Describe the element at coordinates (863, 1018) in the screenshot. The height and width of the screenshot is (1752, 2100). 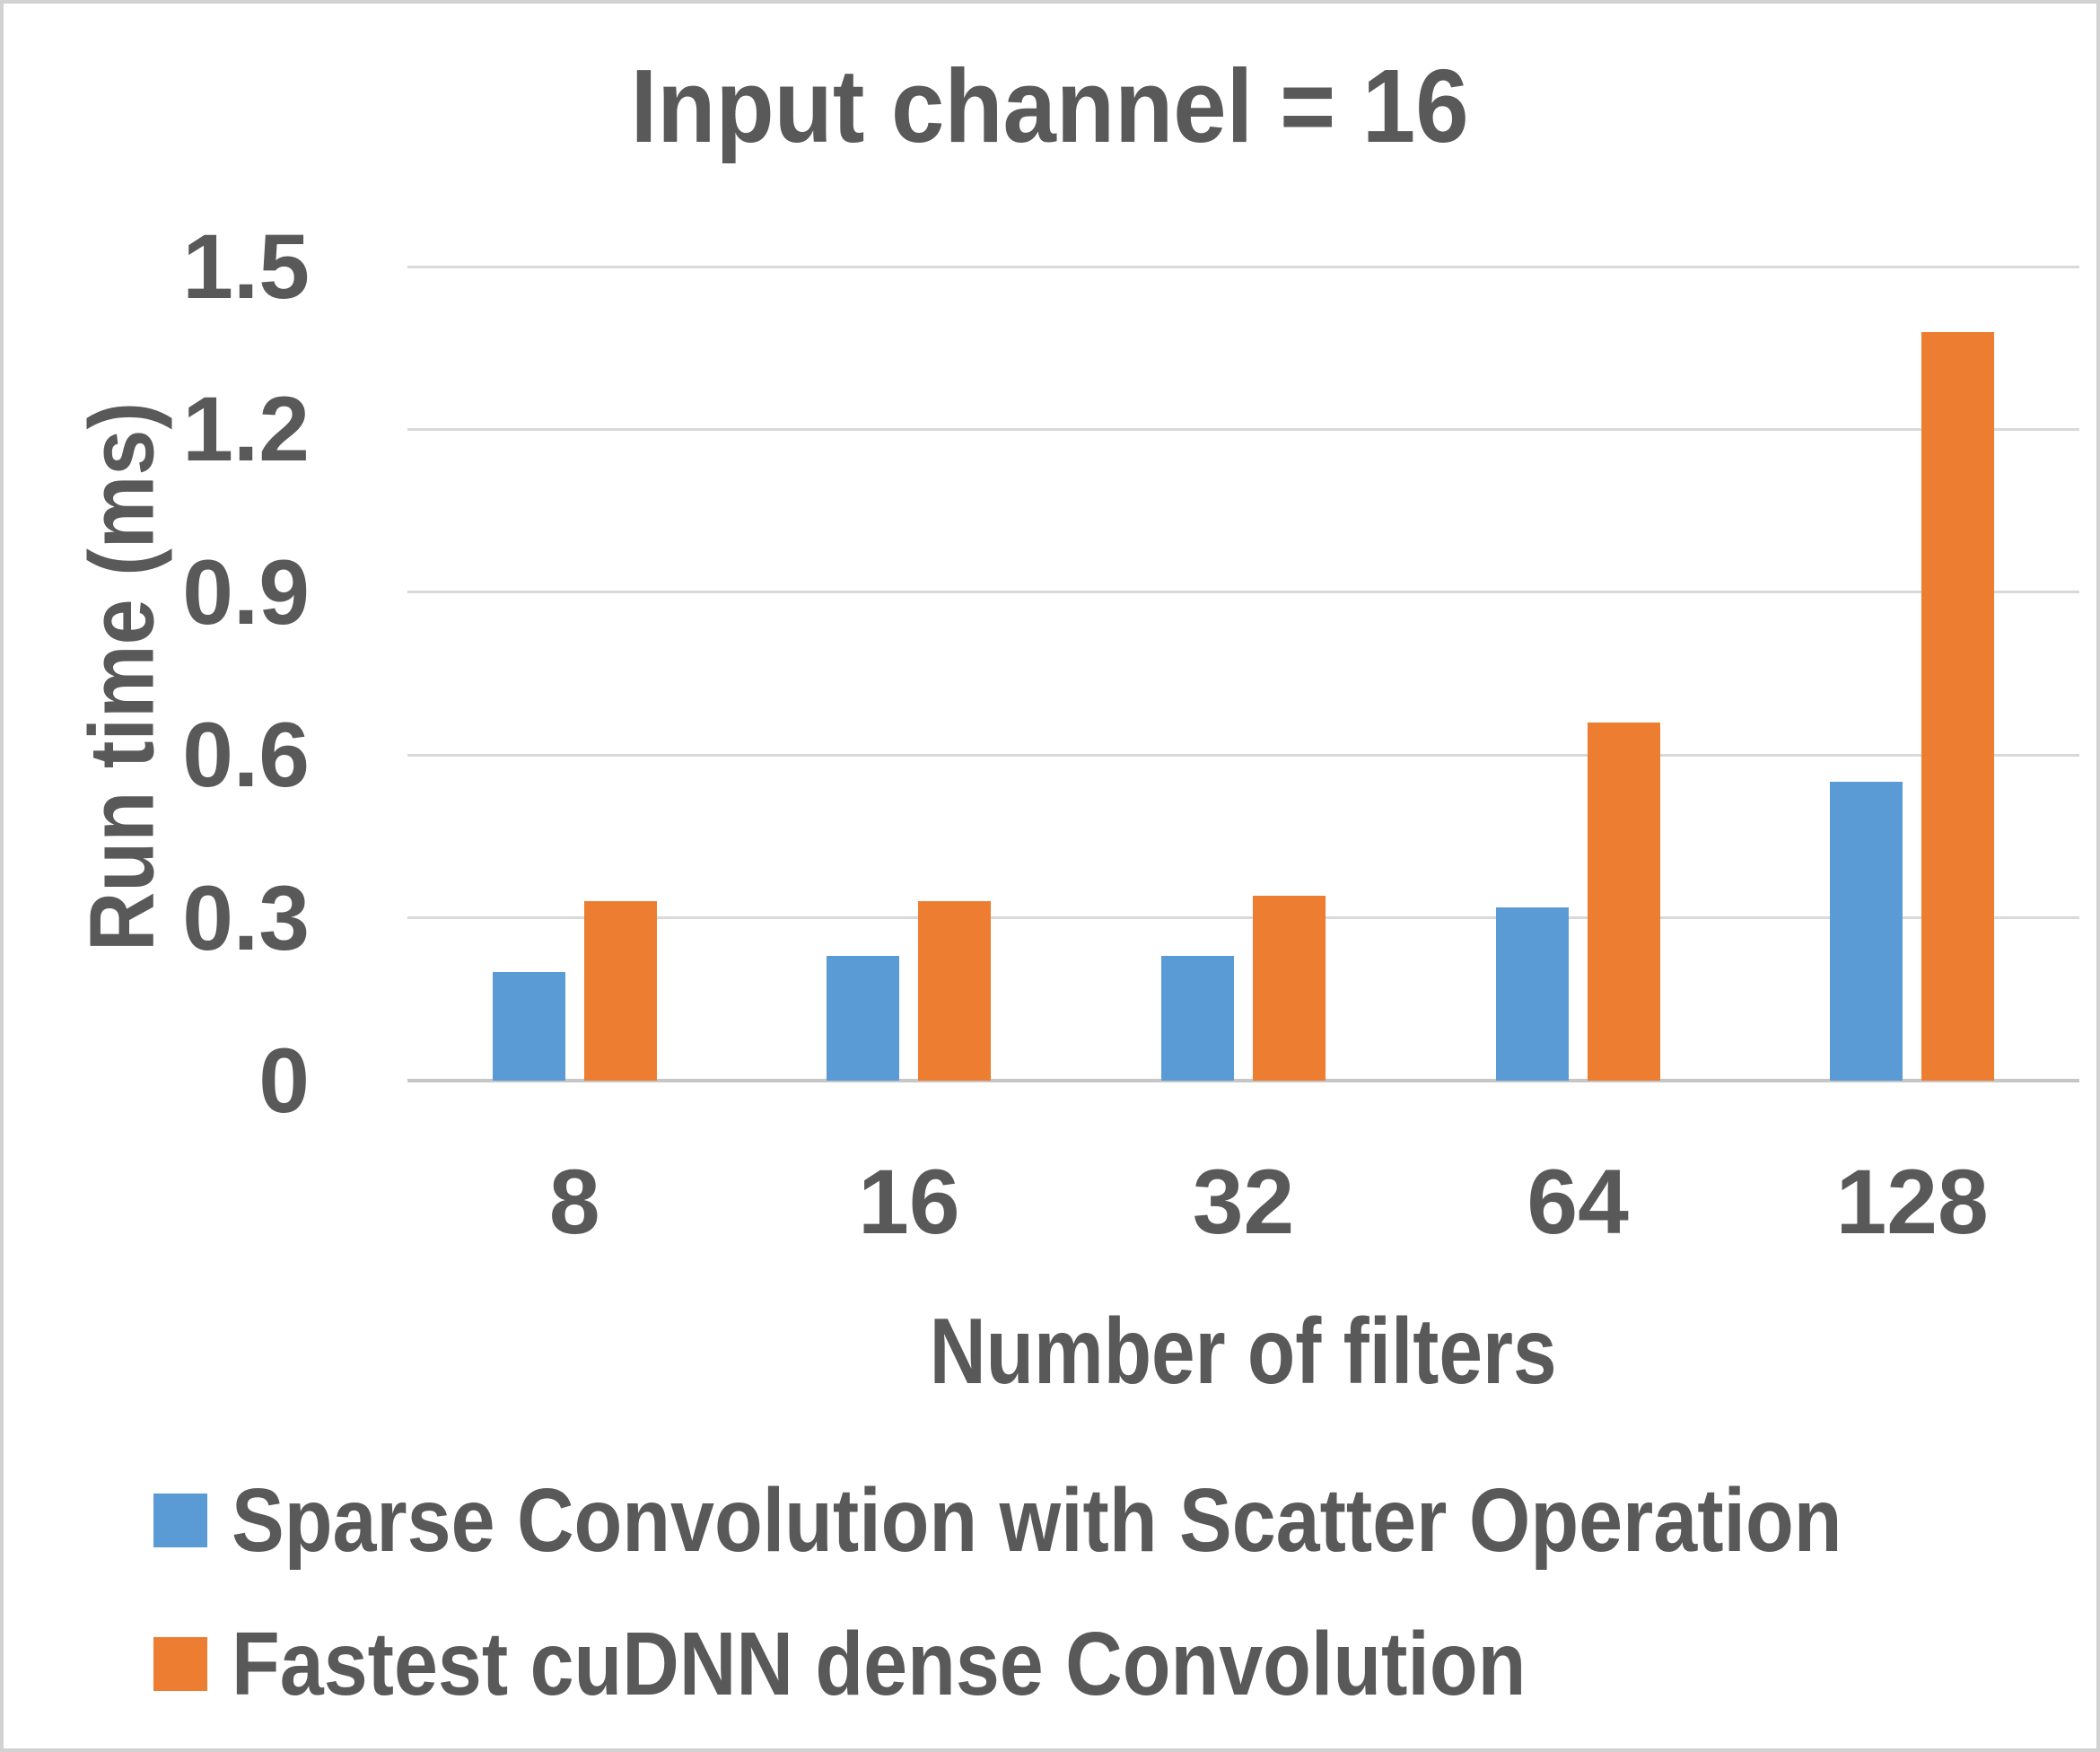
I see `bar-series1-cat16` at that location.